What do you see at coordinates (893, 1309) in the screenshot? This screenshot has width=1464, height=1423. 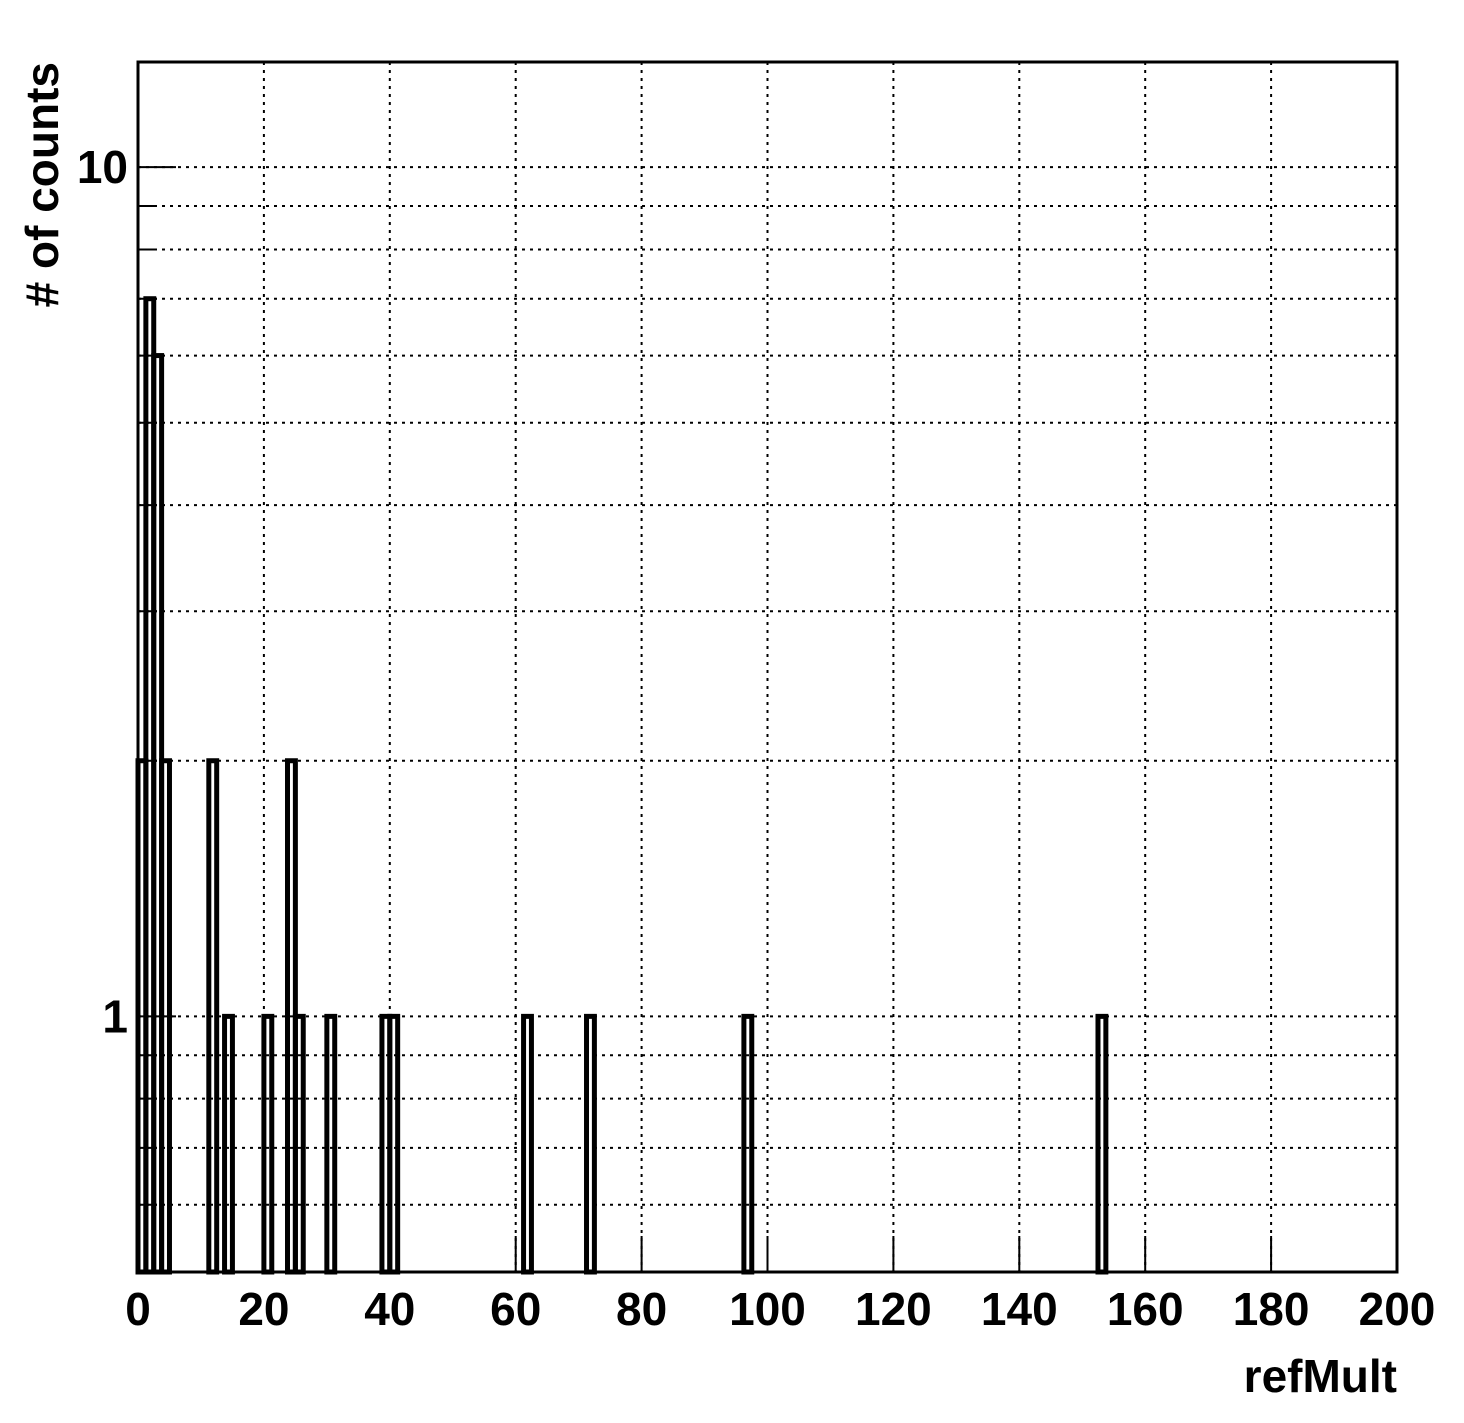 I see `x-tick-label: 120` at bounding box center [893, 1309].